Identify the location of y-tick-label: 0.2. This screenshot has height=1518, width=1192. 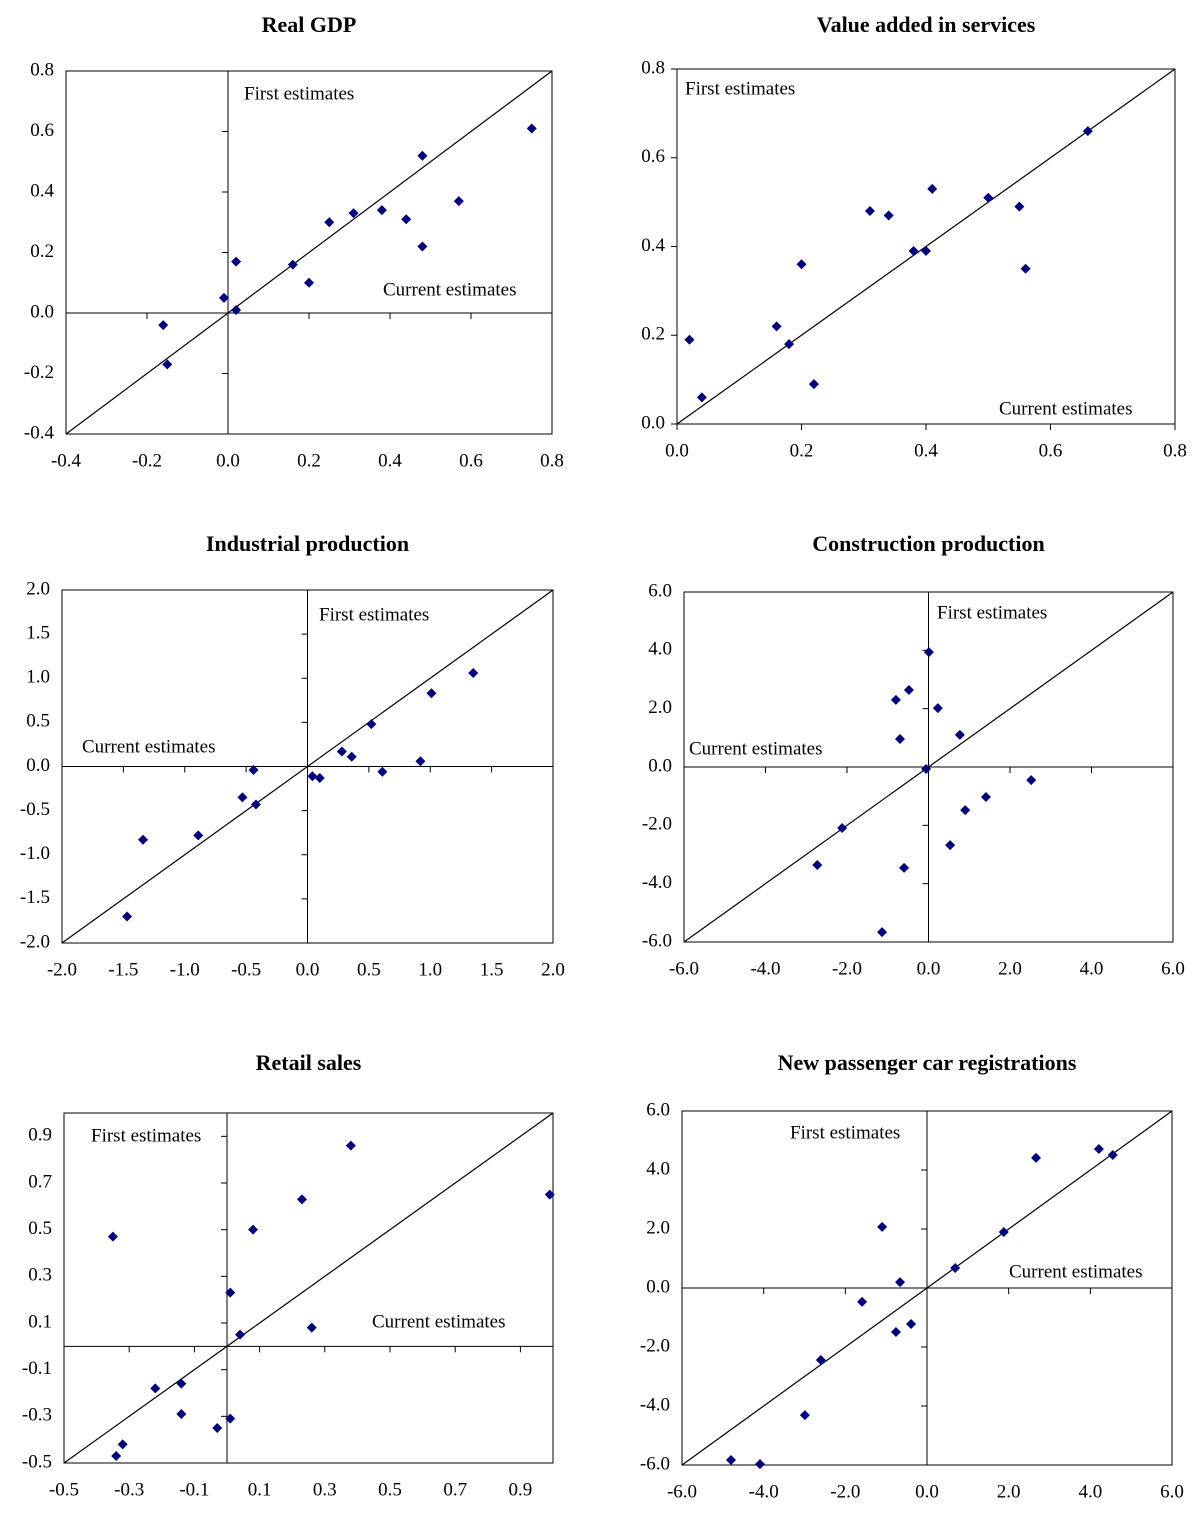
(42, 251).